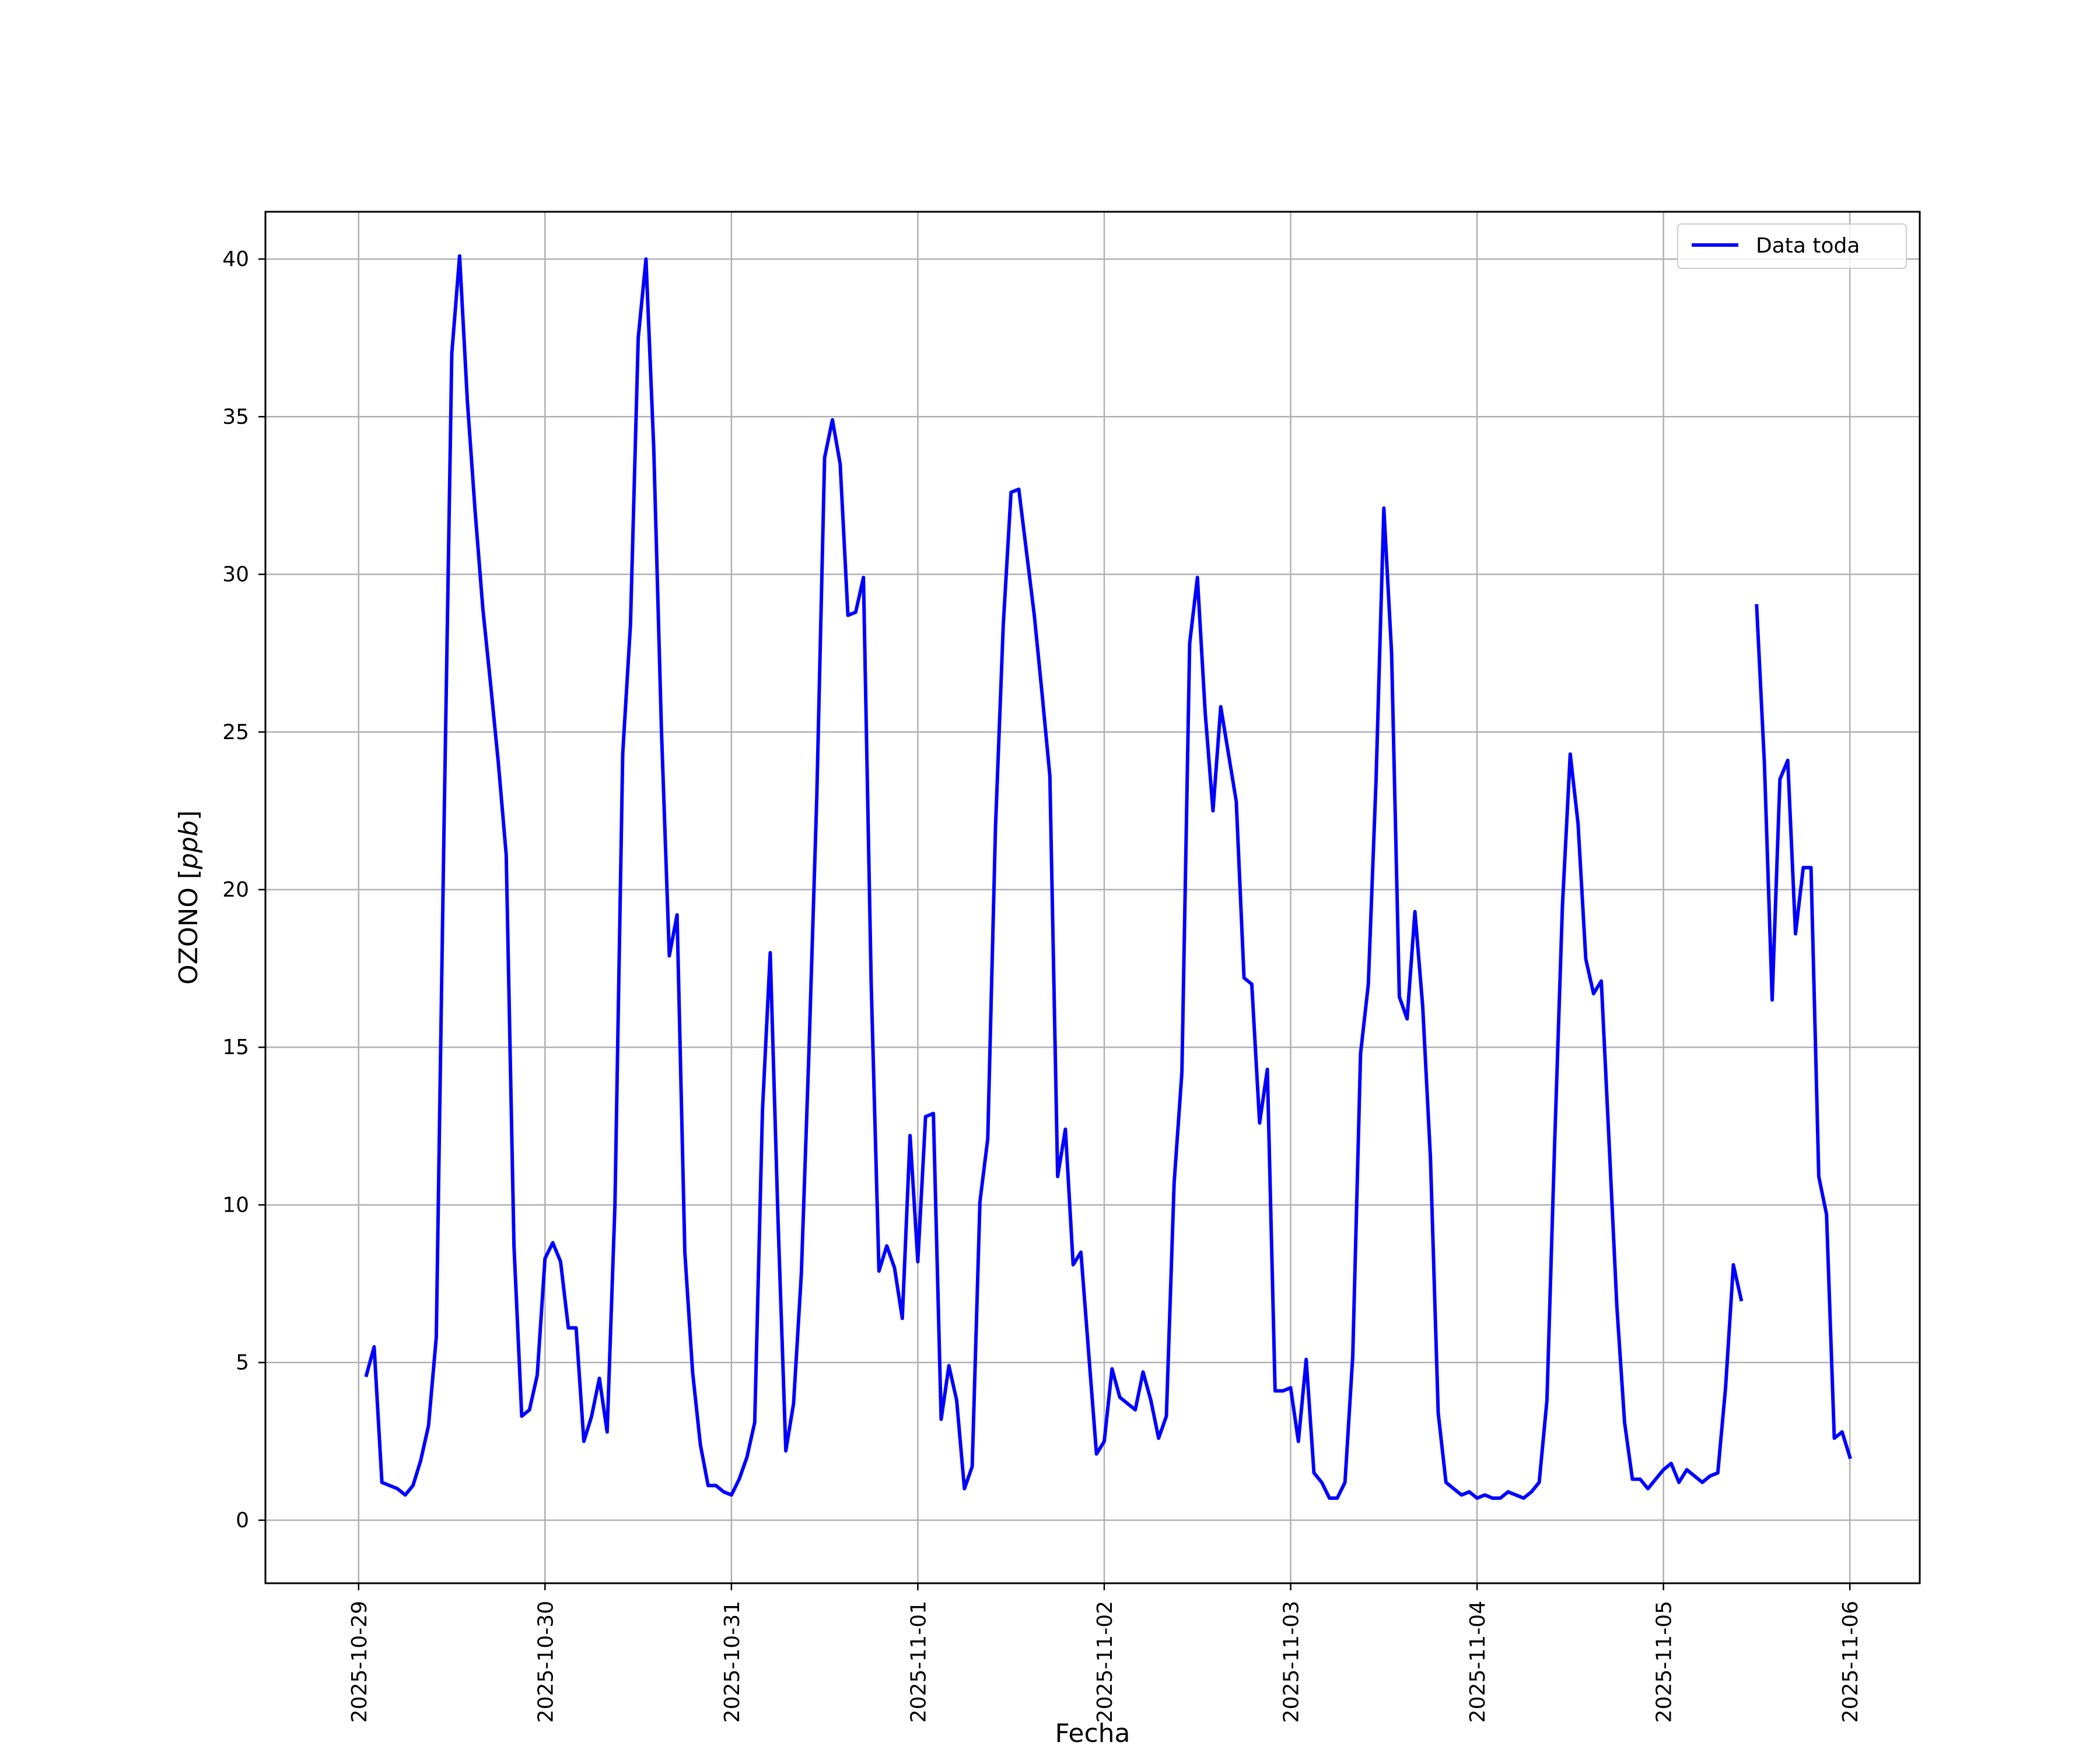 The width and height of the screenshot is (2100, 1753). What do you see at coordinates (242, 1520) in the screenshot?
I see `y-tick-label: 0` at bounding box center [242, 1520].